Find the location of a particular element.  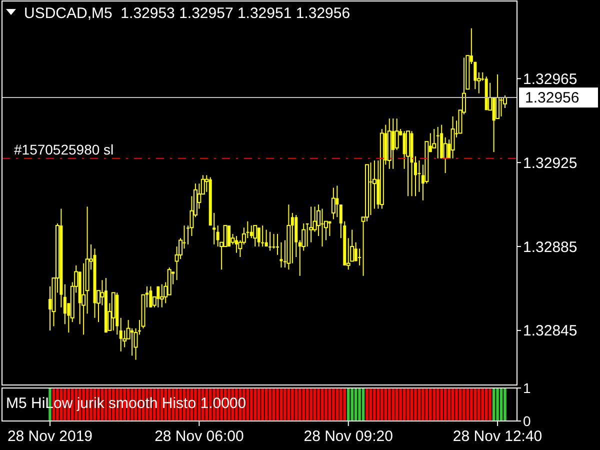

x-tick-label: 28 Nov 2019 is located at coordinates (50, 436).